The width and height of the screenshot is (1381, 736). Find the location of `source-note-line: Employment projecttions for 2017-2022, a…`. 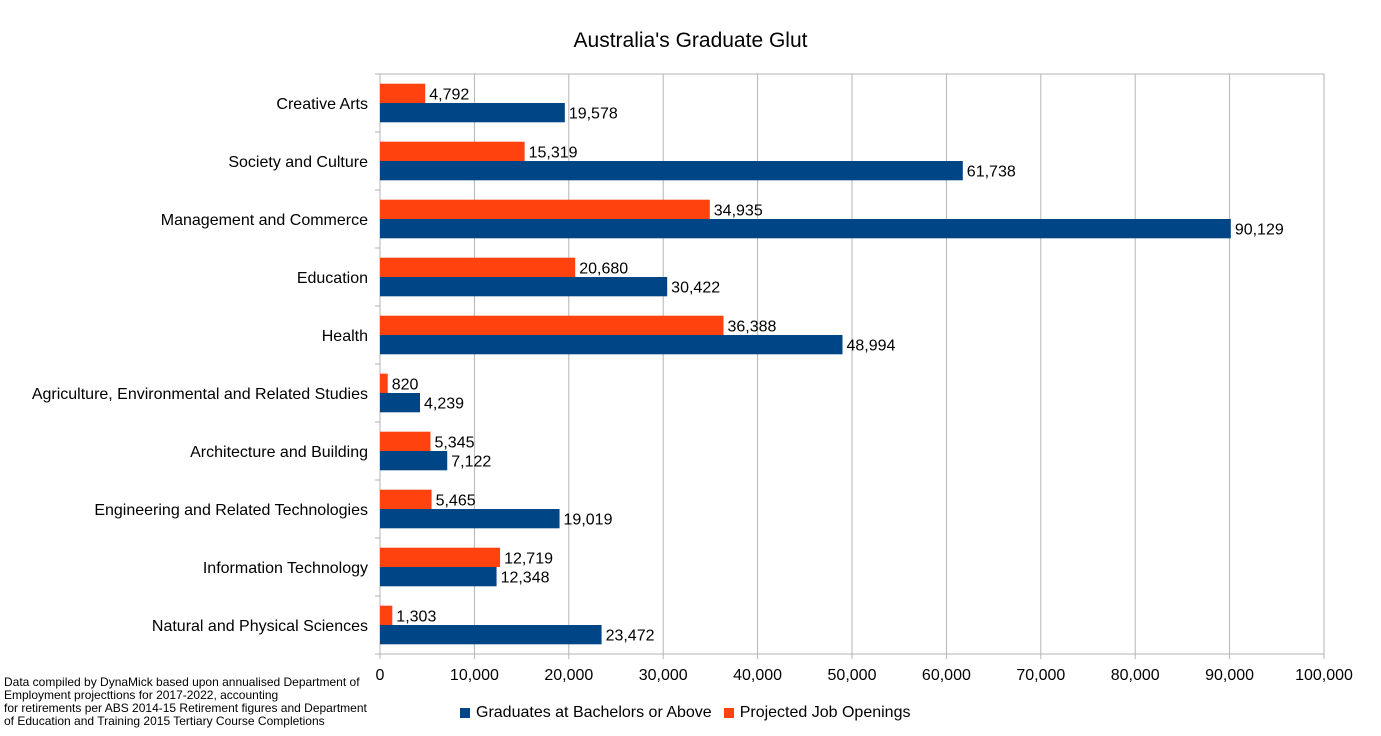

source-note-line: Employment projecttions for 2017-2022, a… is located at coordinates (141, 695).